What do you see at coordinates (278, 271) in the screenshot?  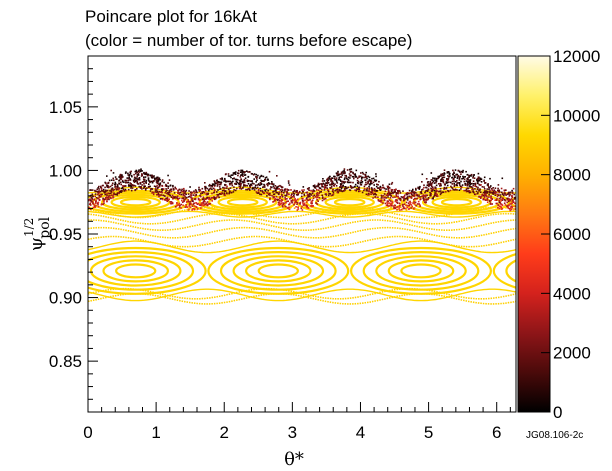 I see `island-contour` at bounding box center [278, 271].